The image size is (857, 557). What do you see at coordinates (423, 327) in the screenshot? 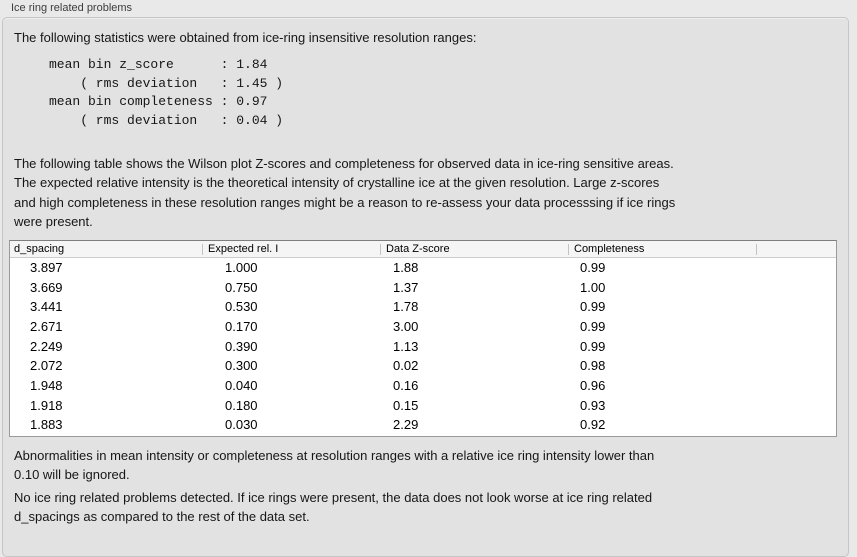
I see `table-row: 2.671 0.170 3.00 0.99` at bounding box center [423, 327].